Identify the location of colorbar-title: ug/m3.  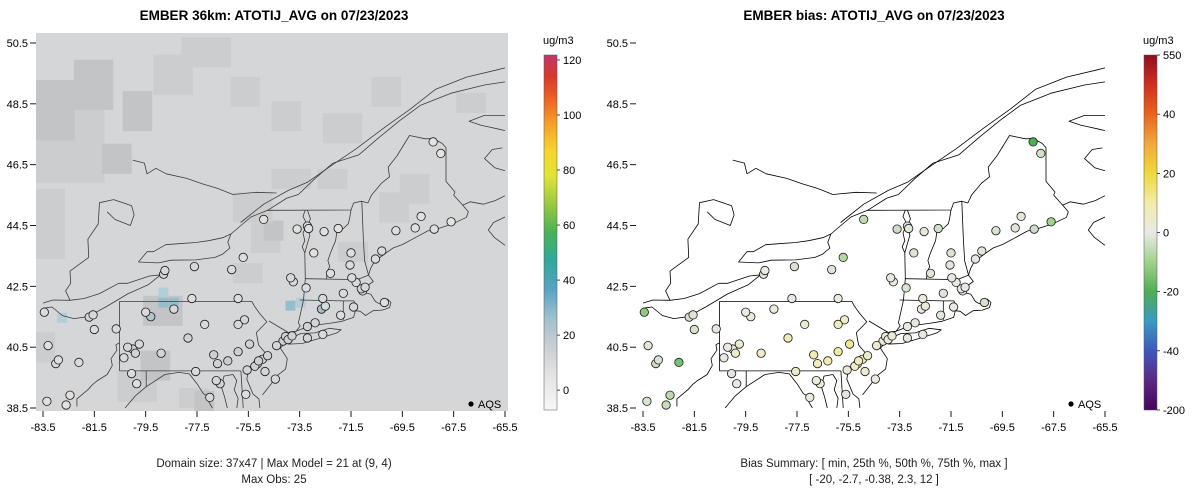
(558, 41).